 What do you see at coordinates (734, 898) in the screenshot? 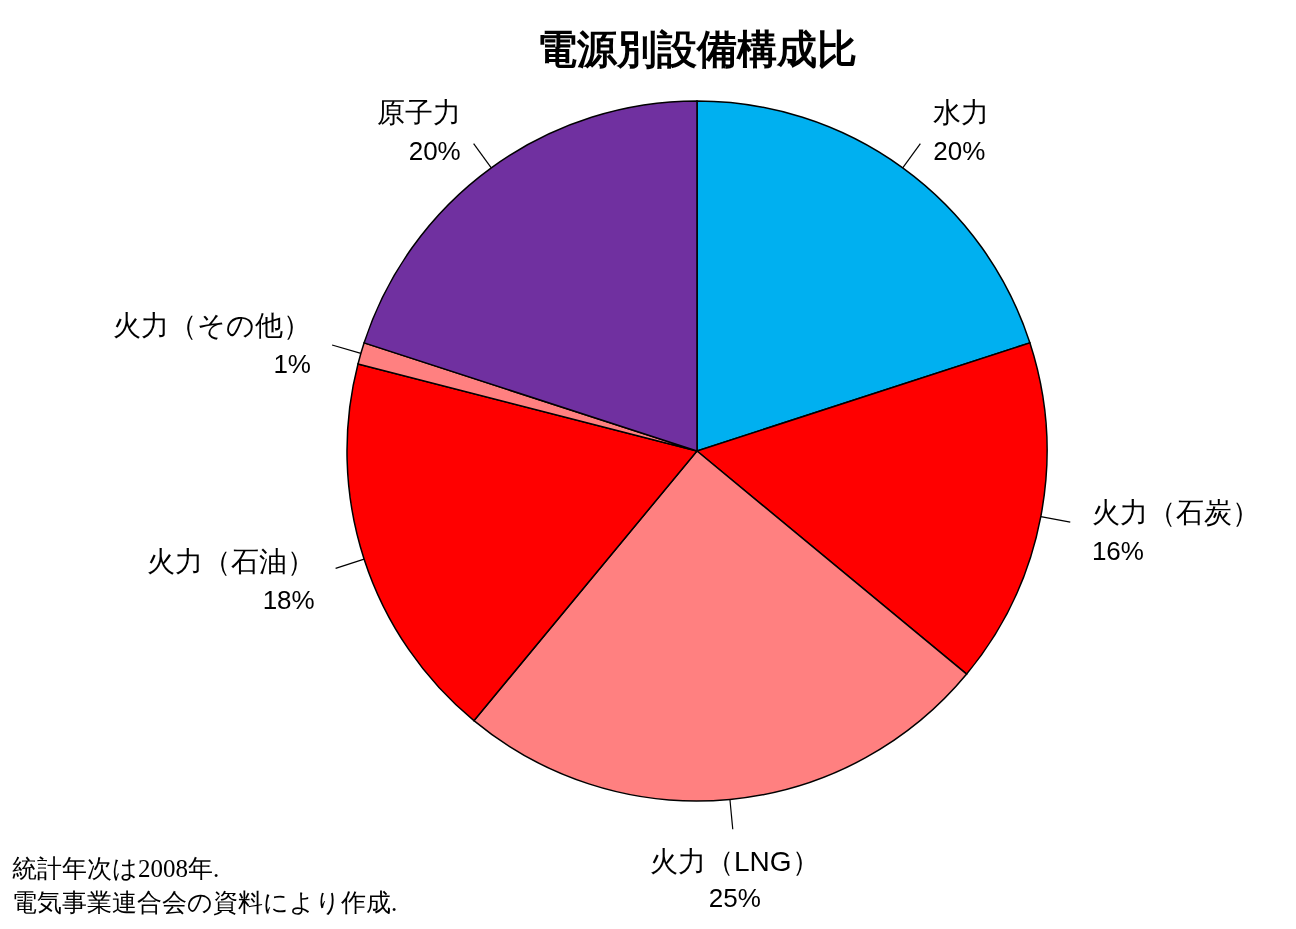
I see `data-label: 25%` at bounding box center [734, 898].